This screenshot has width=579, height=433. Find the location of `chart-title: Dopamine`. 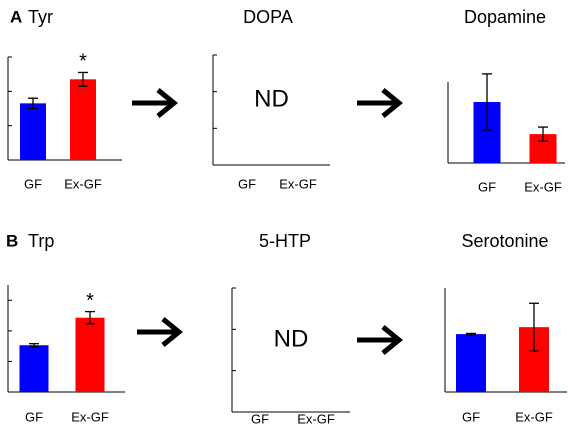

chart-title: Dopamine is located at coordinates (505, 17).